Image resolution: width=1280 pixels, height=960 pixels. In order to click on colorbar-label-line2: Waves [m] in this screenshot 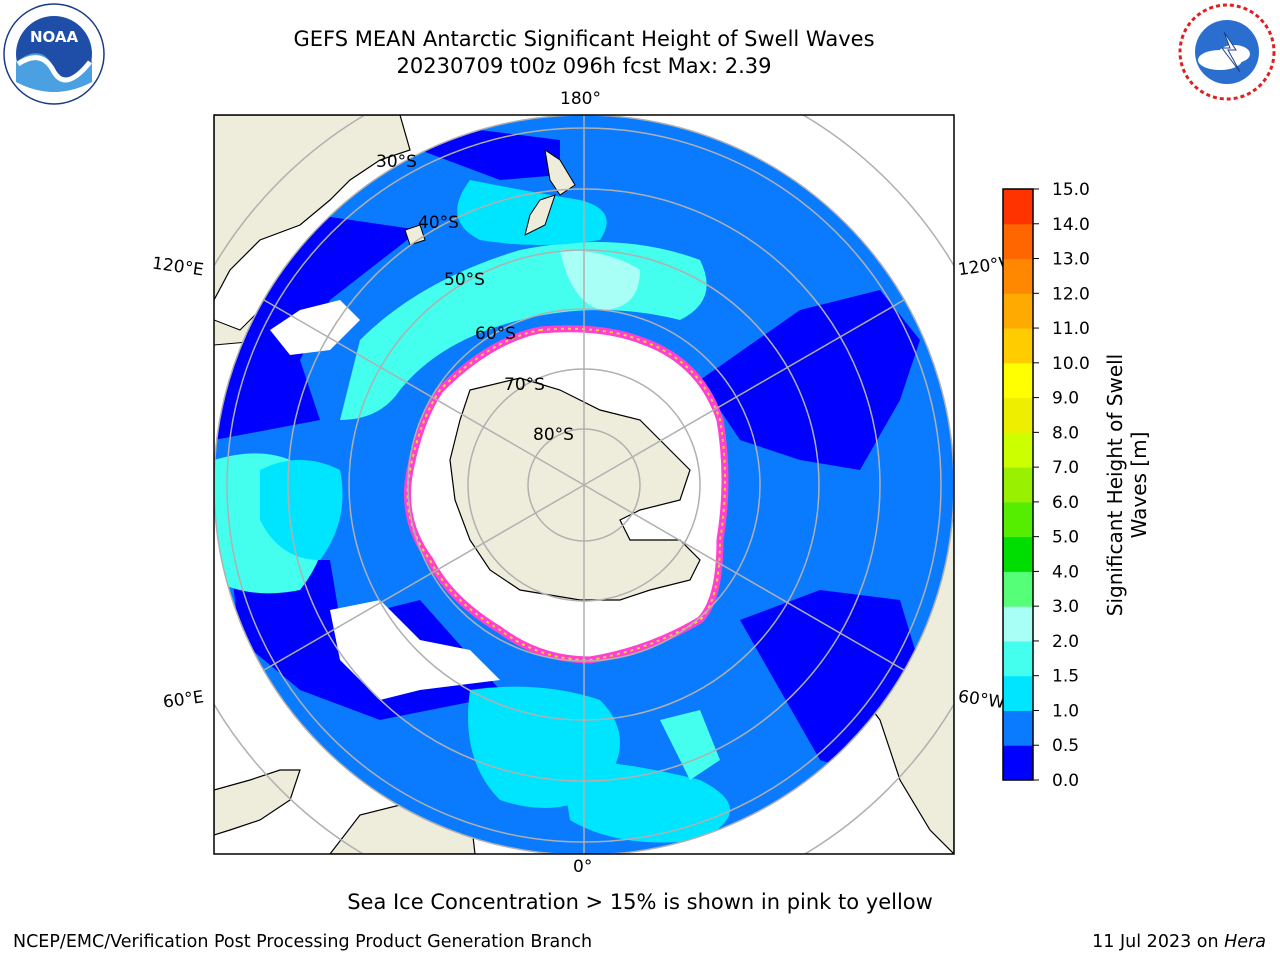, I will do `click(1139, 485)`.